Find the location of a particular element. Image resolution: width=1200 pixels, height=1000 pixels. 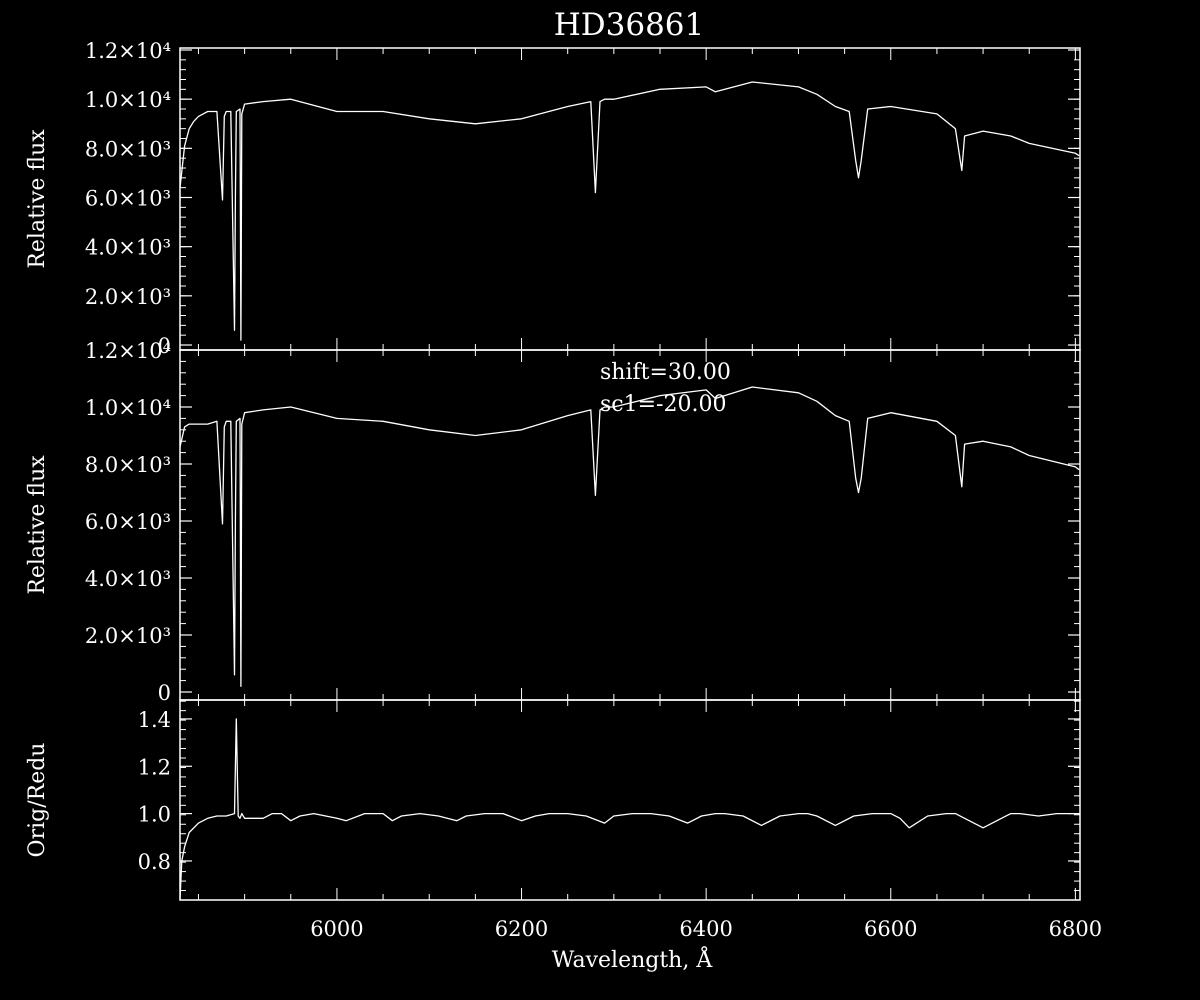

x-tick-label: 6800 is located at coordinates (1075, 929).